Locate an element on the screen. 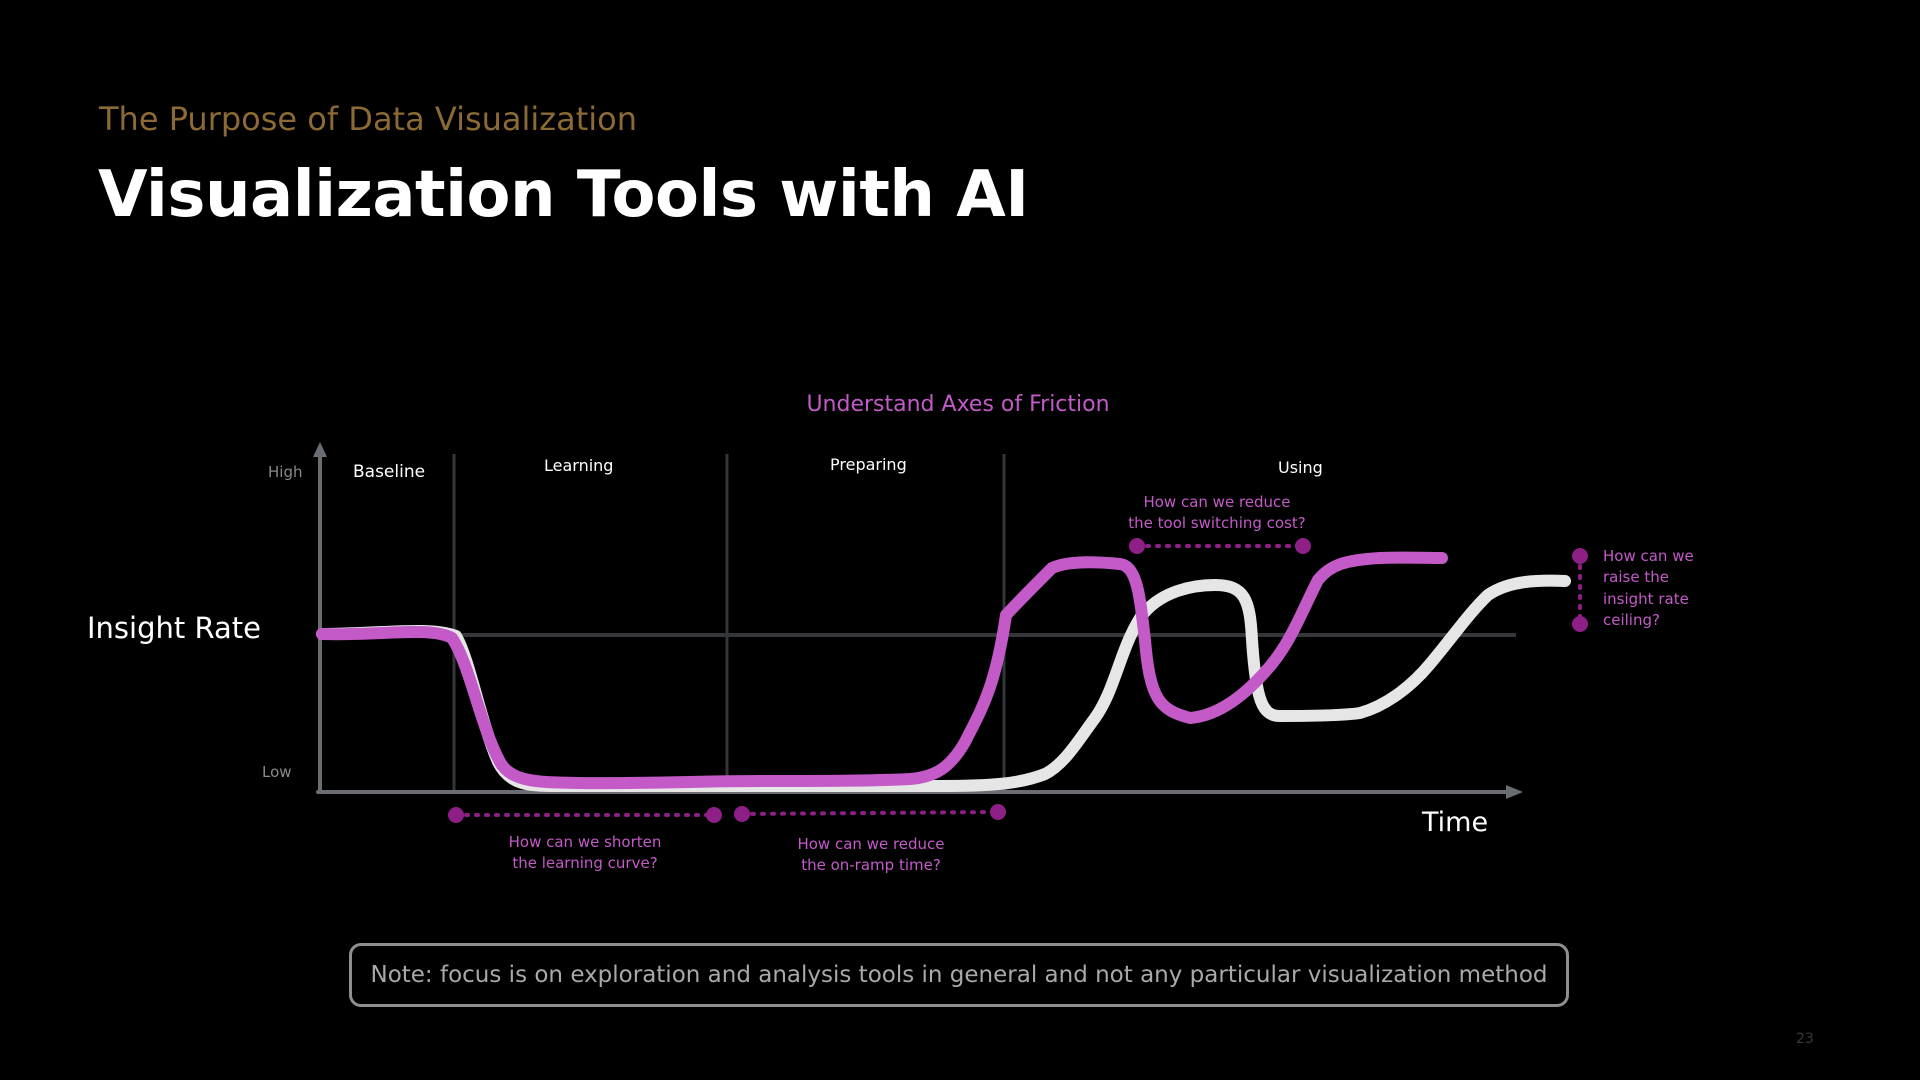  page-number: 23 is located at coordinates (1805, 1039).